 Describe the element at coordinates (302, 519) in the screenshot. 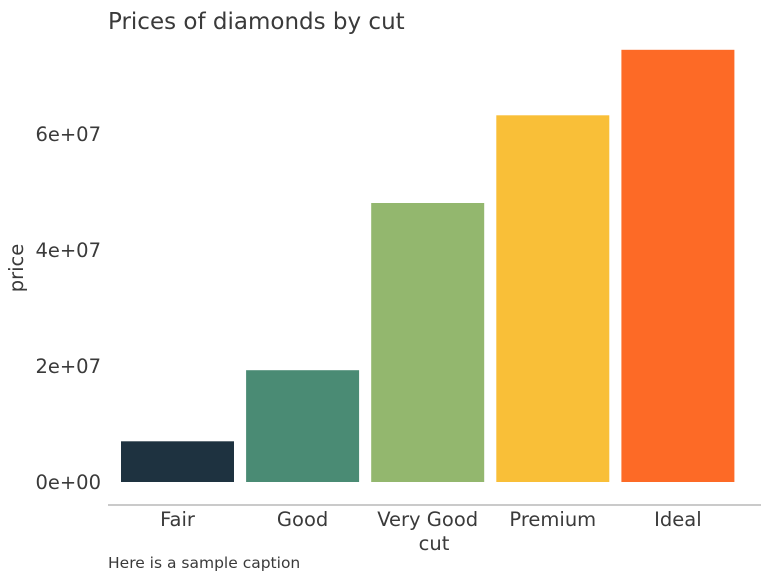

I see `x-tick-label: Good` at that location.